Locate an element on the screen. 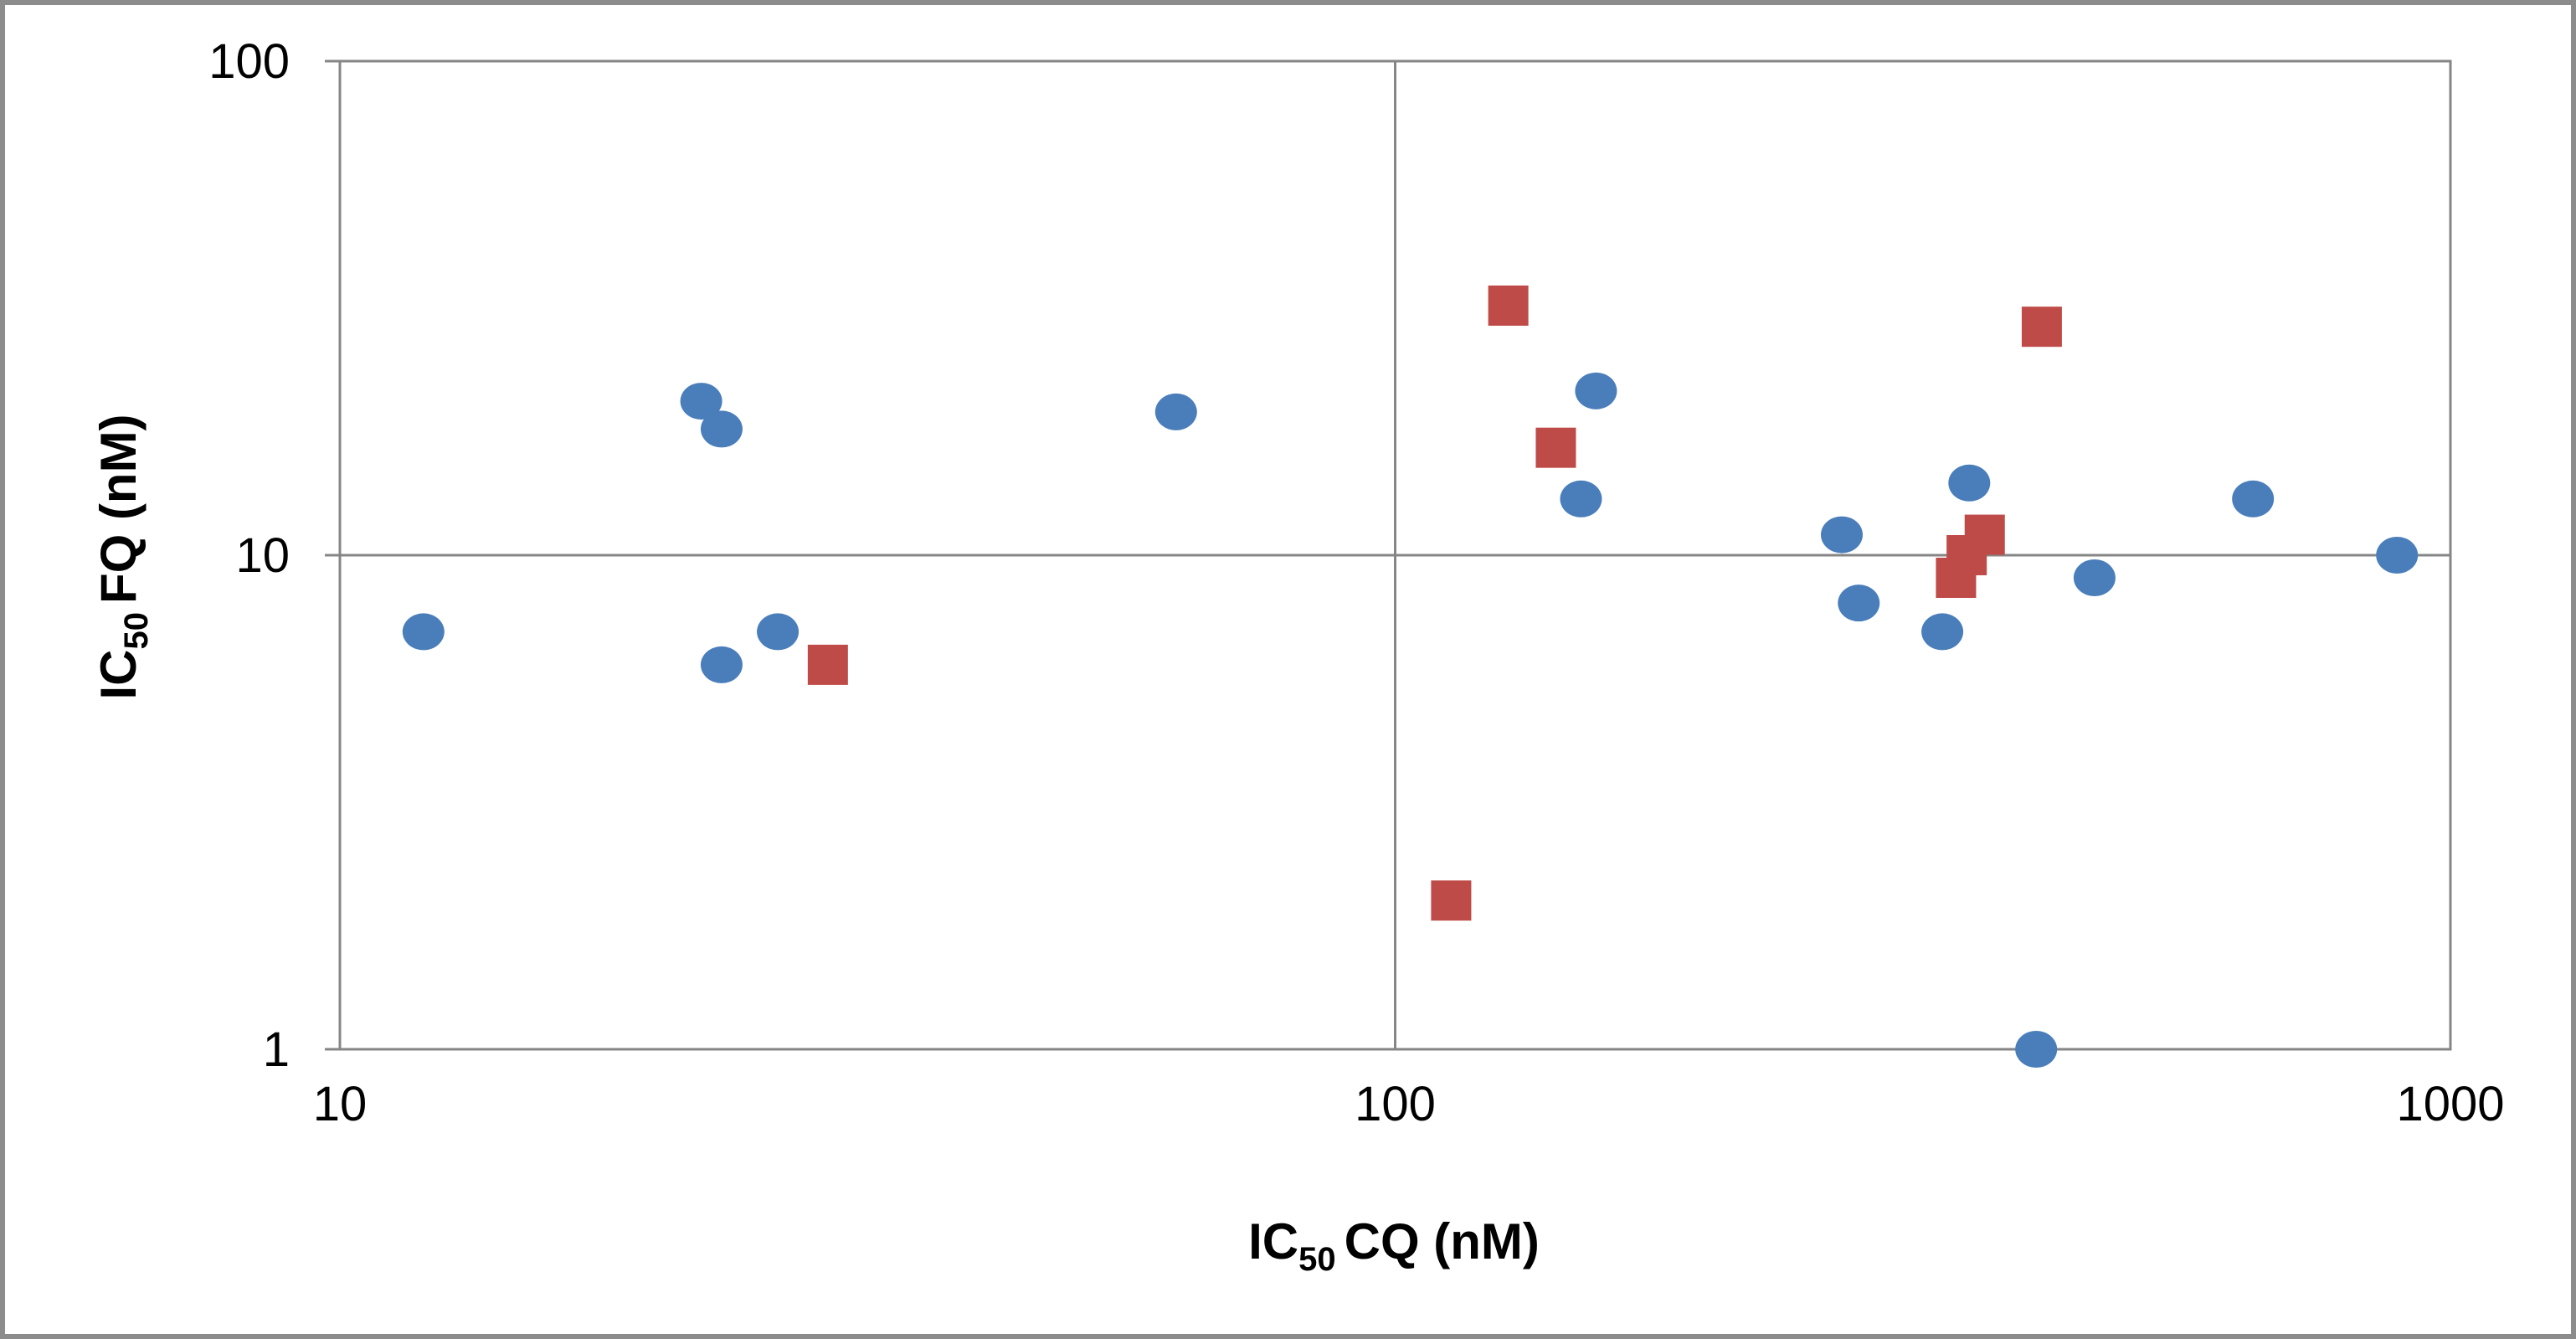  y-tick-label: 1 is located at coordinates (276, 1049).